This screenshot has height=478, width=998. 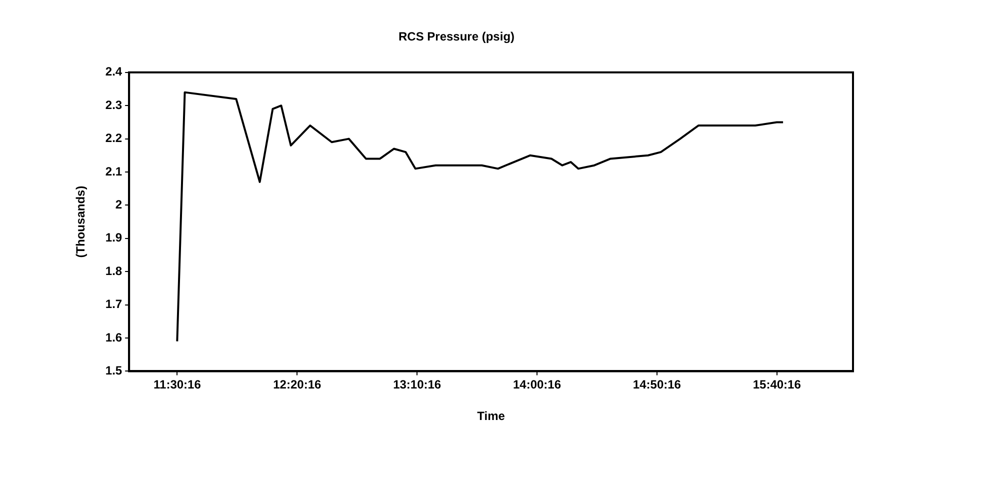 What do you see at coordinates (113, 304) in the screenshot?
I see `y-tick-label: 1.7` at bounding box center [113, 304].